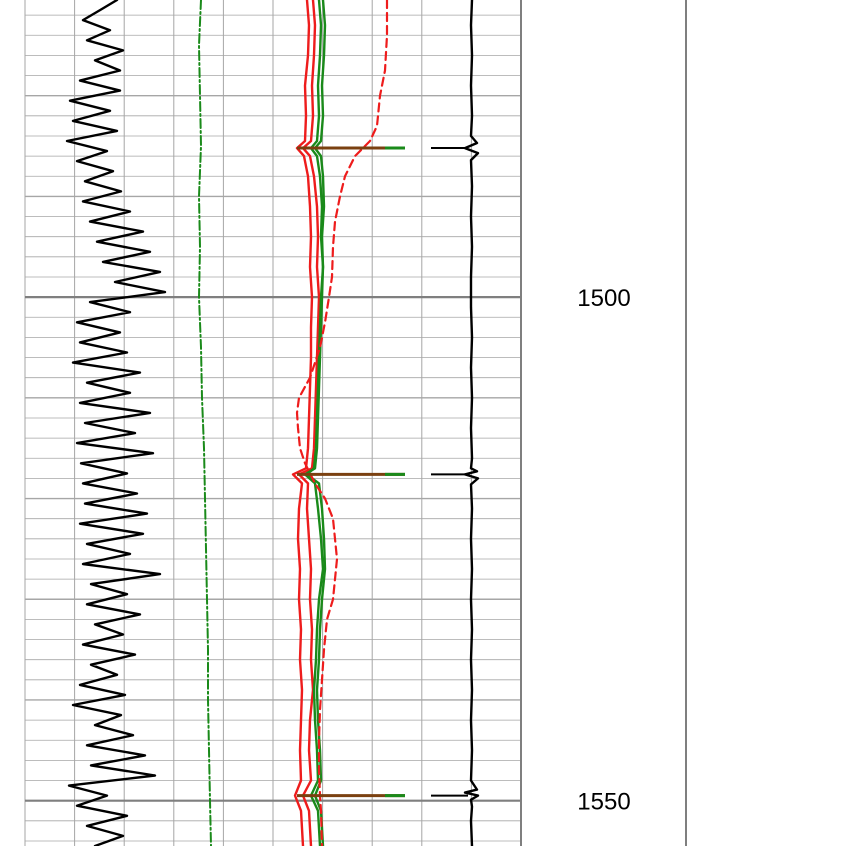 The width and height of the screenshot is (850, 846). What do you see at coordinates (603, 550) in the screenshot?
I see `depth-labels: 1500 1550` at bounding box center [603, 550].